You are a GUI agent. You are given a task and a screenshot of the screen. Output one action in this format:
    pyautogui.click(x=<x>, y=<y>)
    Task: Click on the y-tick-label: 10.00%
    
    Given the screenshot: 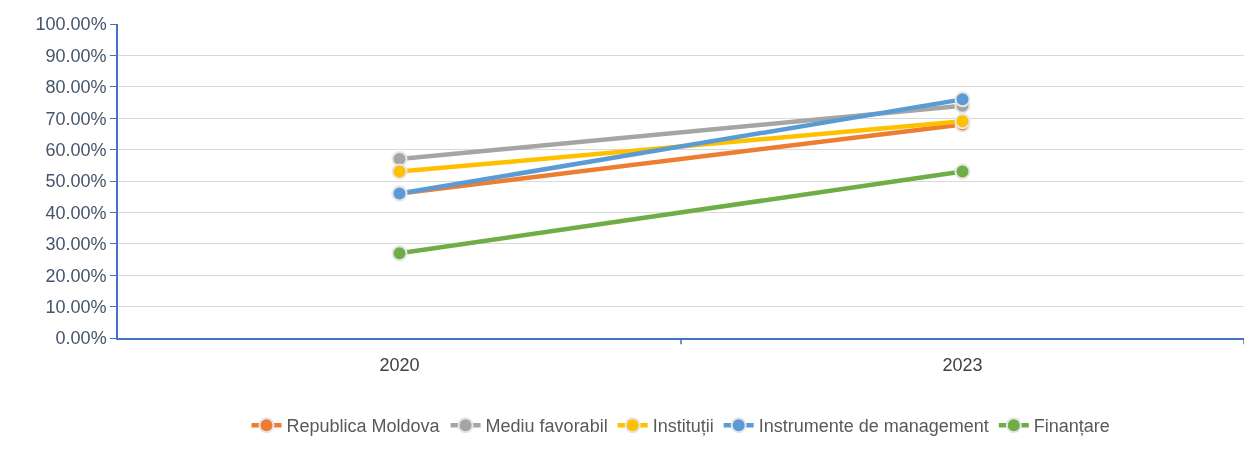 What is the action you would take?
    pyautogui.click(x=76, y=306)
    